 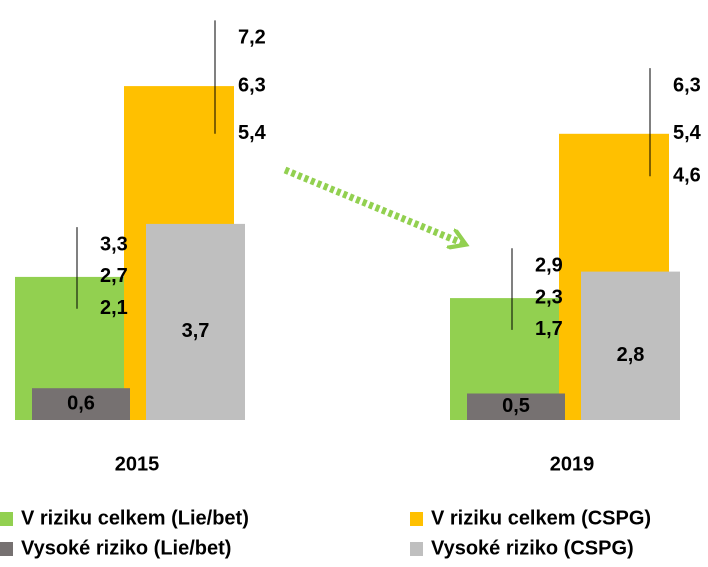 I want to click on value-label: 3,7, so click(x=196, y=331).